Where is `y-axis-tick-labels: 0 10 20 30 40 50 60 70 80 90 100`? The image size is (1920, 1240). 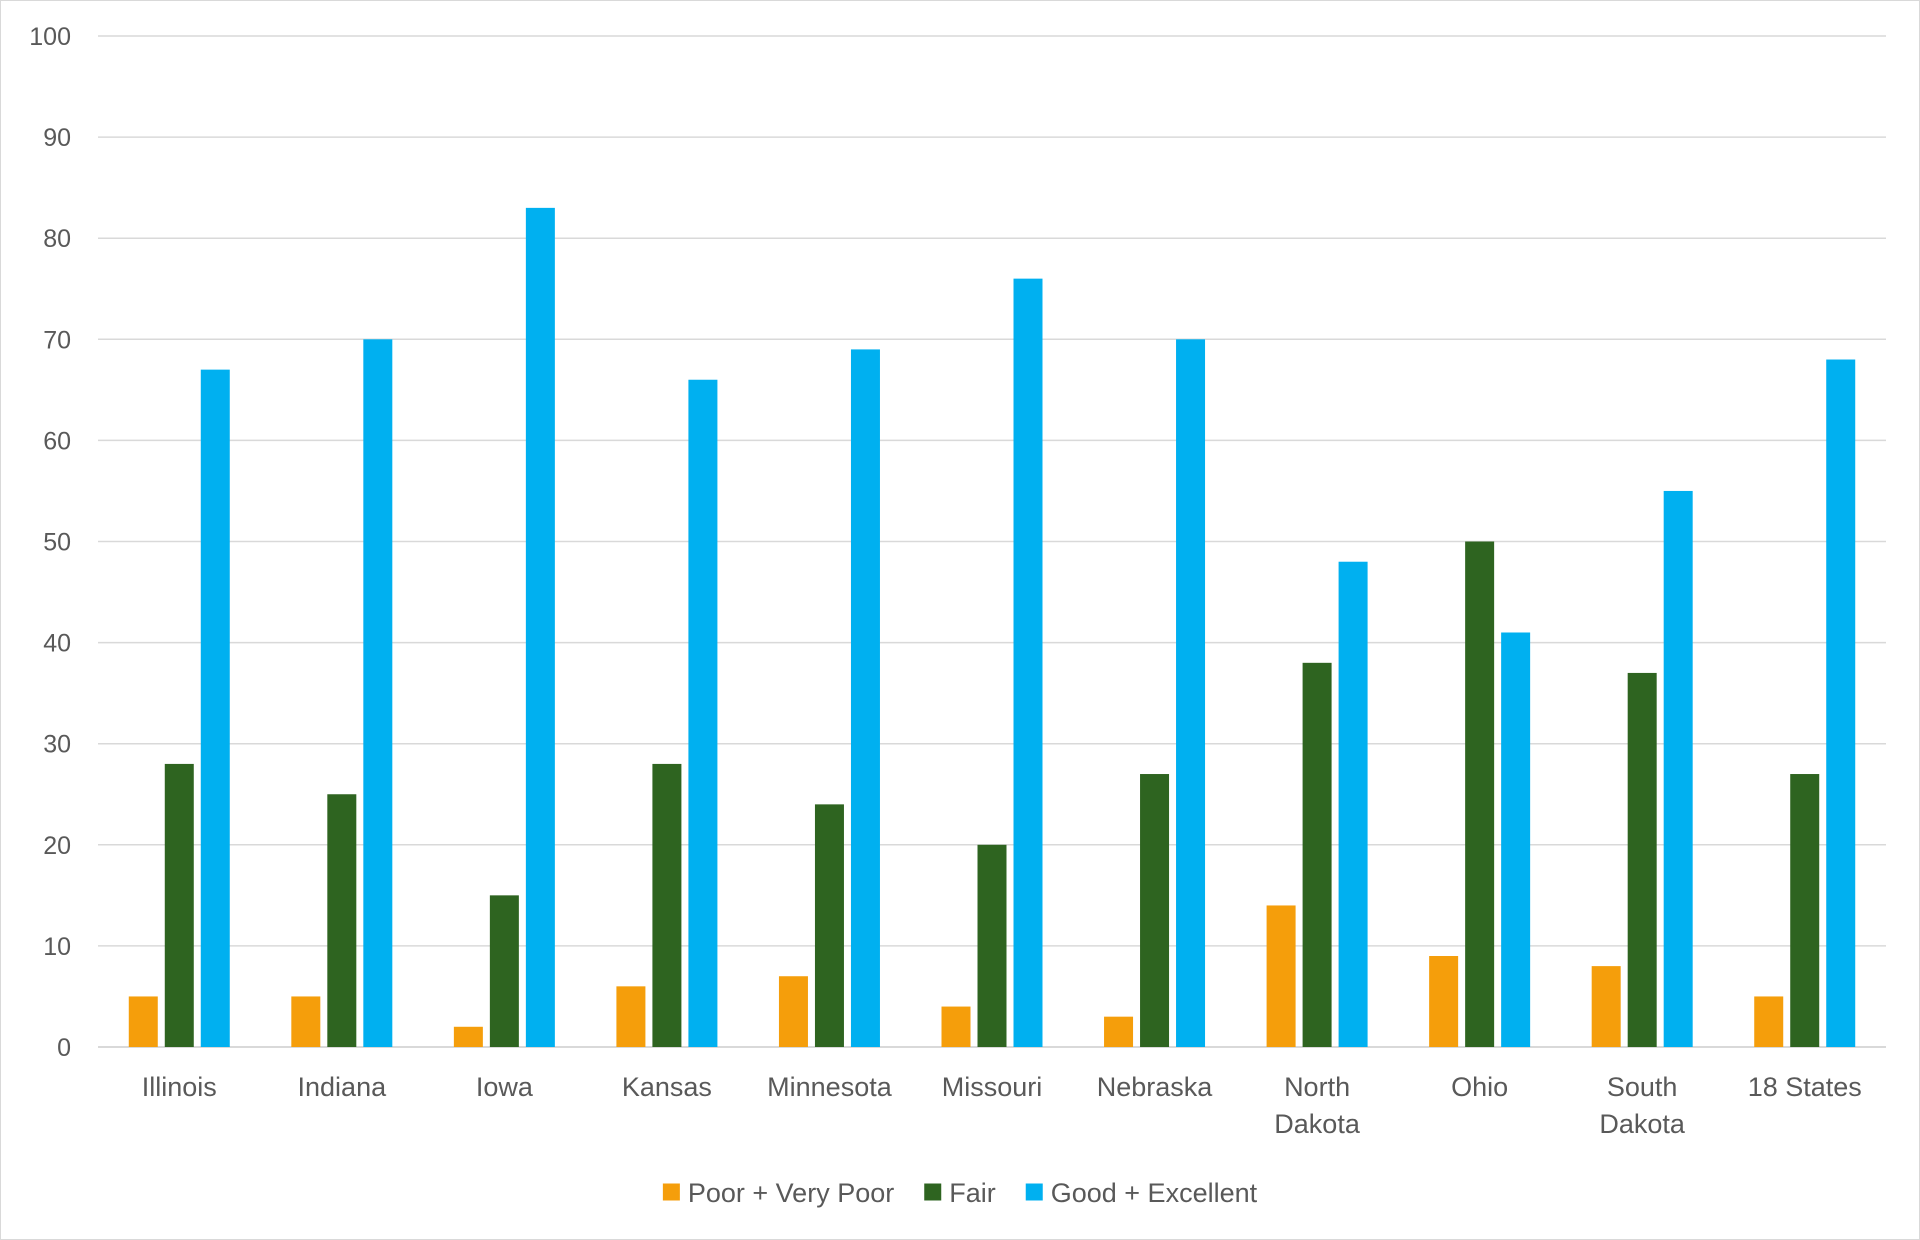 y-axis-tick-labels: 0 10 20 30 40 50 60 70 80 90 100 is located at coordinates (50, 542).